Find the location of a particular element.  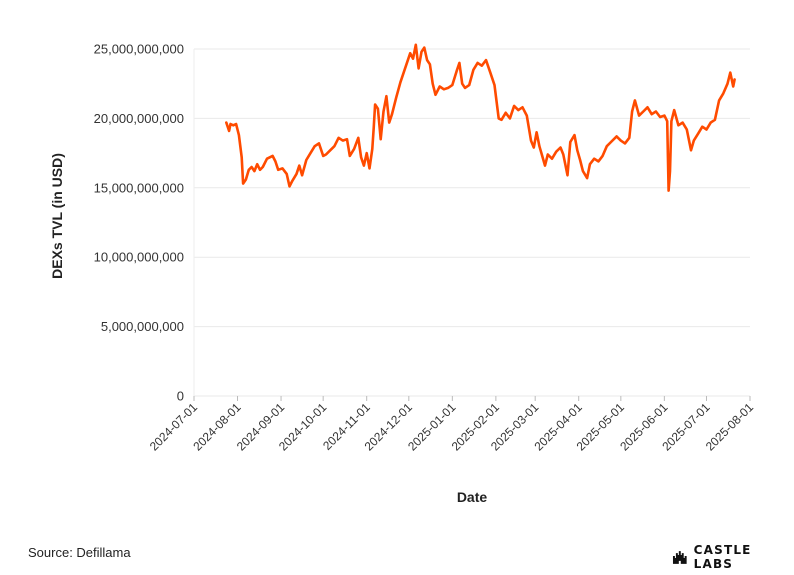

x-axis-title: Date is located at coordinates (472, 497).